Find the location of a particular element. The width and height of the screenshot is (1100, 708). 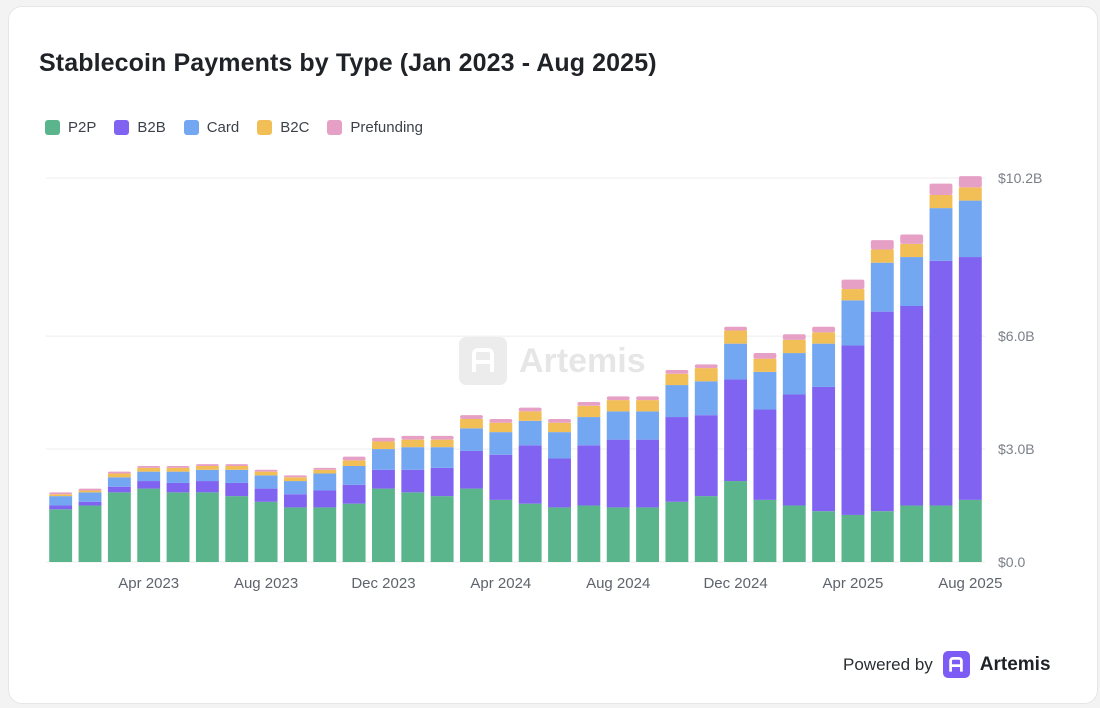

y-tick-label: $0.0 is located at coordinates (1011, 562).